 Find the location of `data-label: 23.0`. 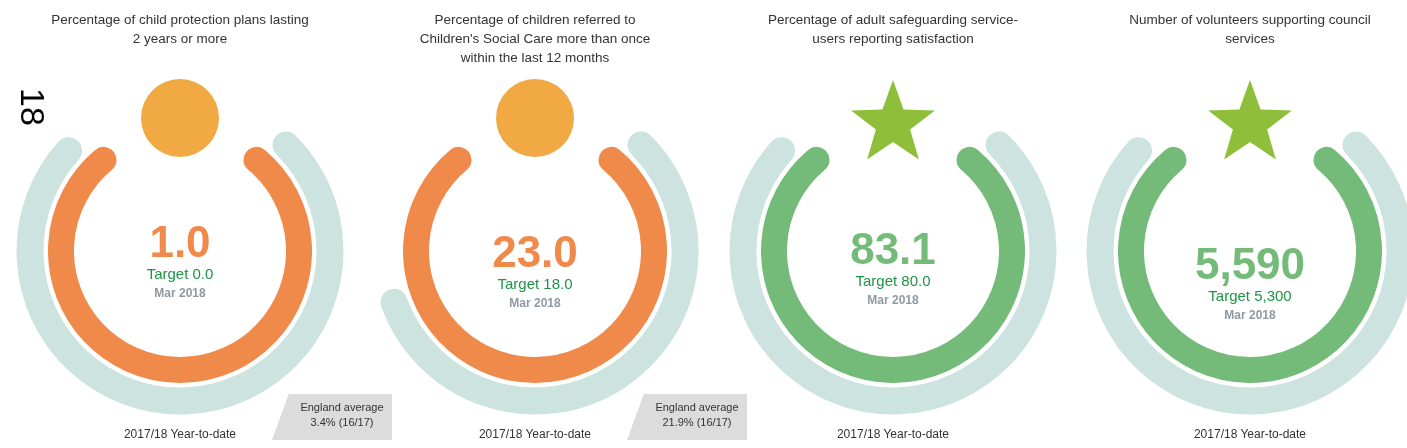

data-label: 23.0 is located at coordinates (535, 251).